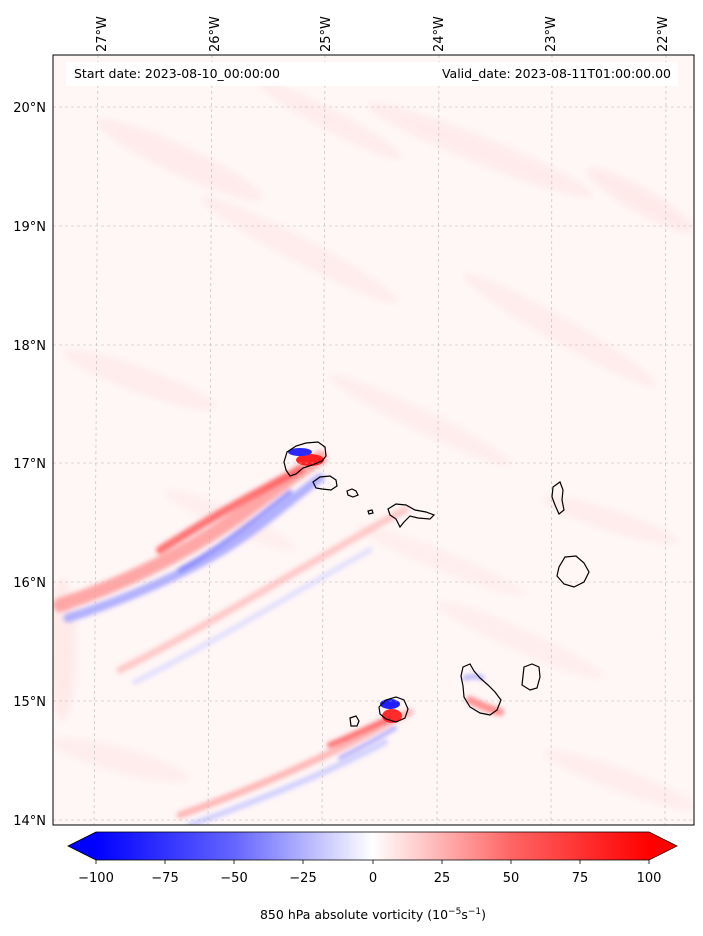 The width and height of the screenshot is (703, 936). Describe the element at coordinates (102, 34) in the screenshot. I see `lon-label-27w: 27°W` at that location.